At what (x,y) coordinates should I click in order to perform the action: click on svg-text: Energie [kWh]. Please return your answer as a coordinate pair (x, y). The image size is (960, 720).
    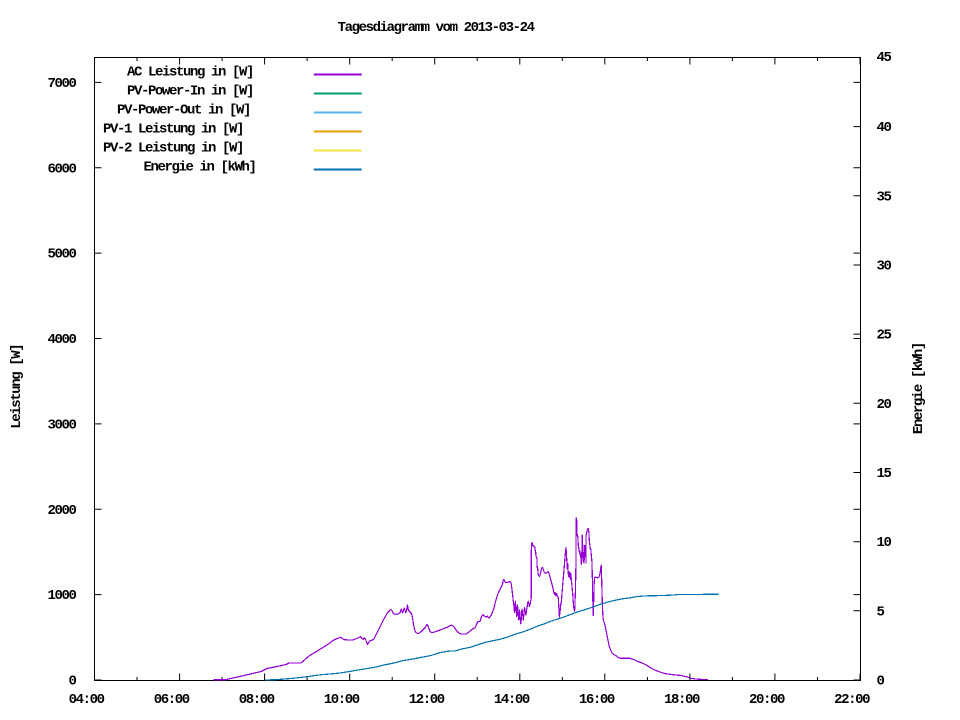
    Looking at the image, I should click on (919, 388).